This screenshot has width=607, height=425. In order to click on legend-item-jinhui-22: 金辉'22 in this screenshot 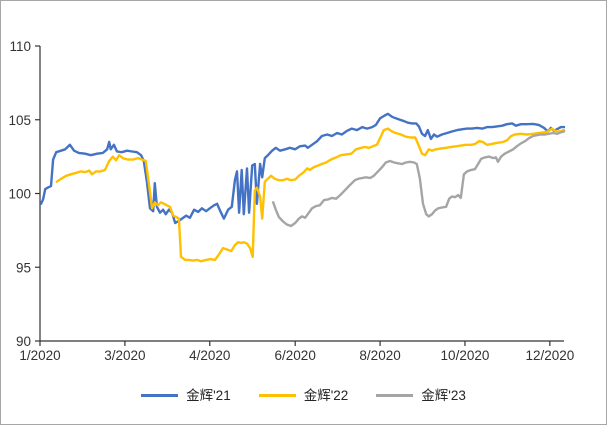, I will do `click(303, 395)`.